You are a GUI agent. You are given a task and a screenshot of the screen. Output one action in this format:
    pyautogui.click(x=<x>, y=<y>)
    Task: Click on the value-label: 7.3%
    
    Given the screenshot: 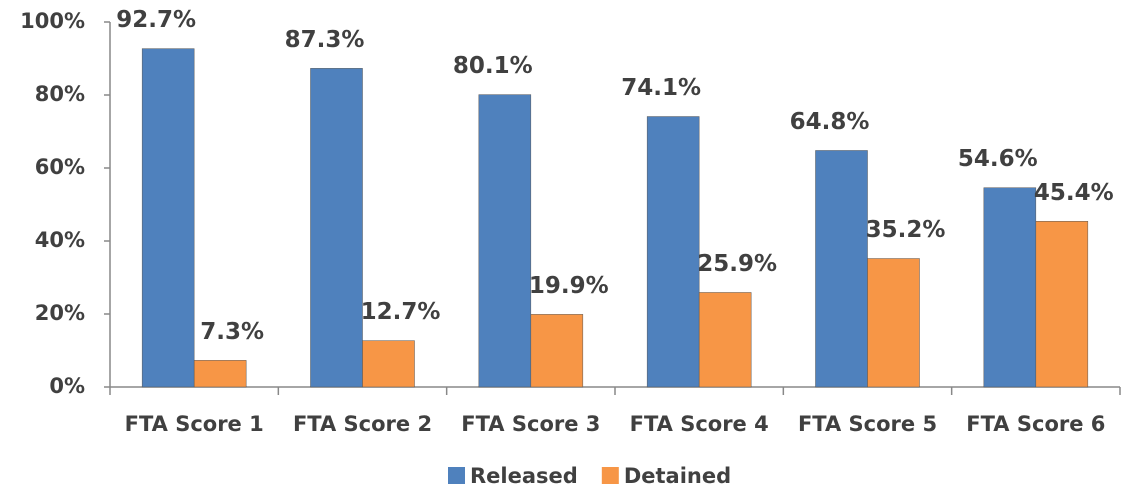 What is the action you would take?
    pyautogui.click(x=232, y=332)
    